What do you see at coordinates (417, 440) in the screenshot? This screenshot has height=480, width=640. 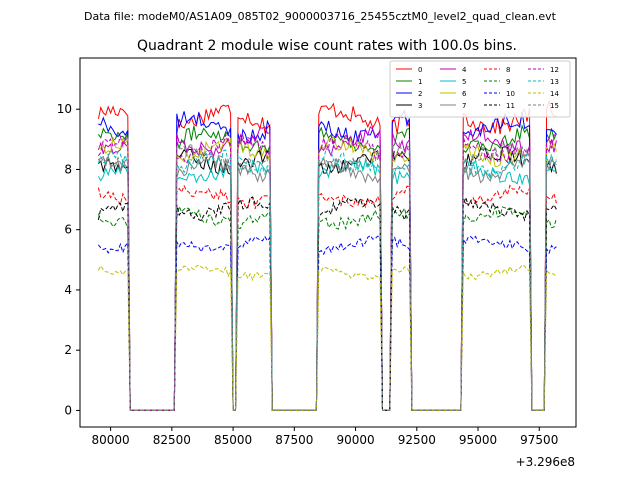 I see `x-tick-label: 92500` at bounding box center [417, 440].